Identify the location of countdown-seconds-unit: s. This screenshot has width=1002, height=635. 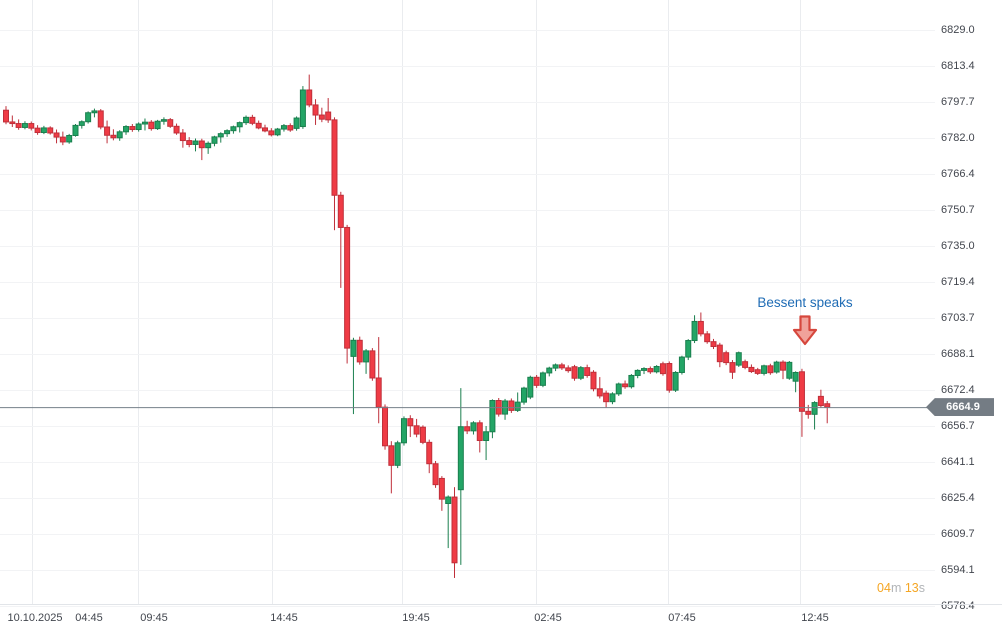
(921, 588).